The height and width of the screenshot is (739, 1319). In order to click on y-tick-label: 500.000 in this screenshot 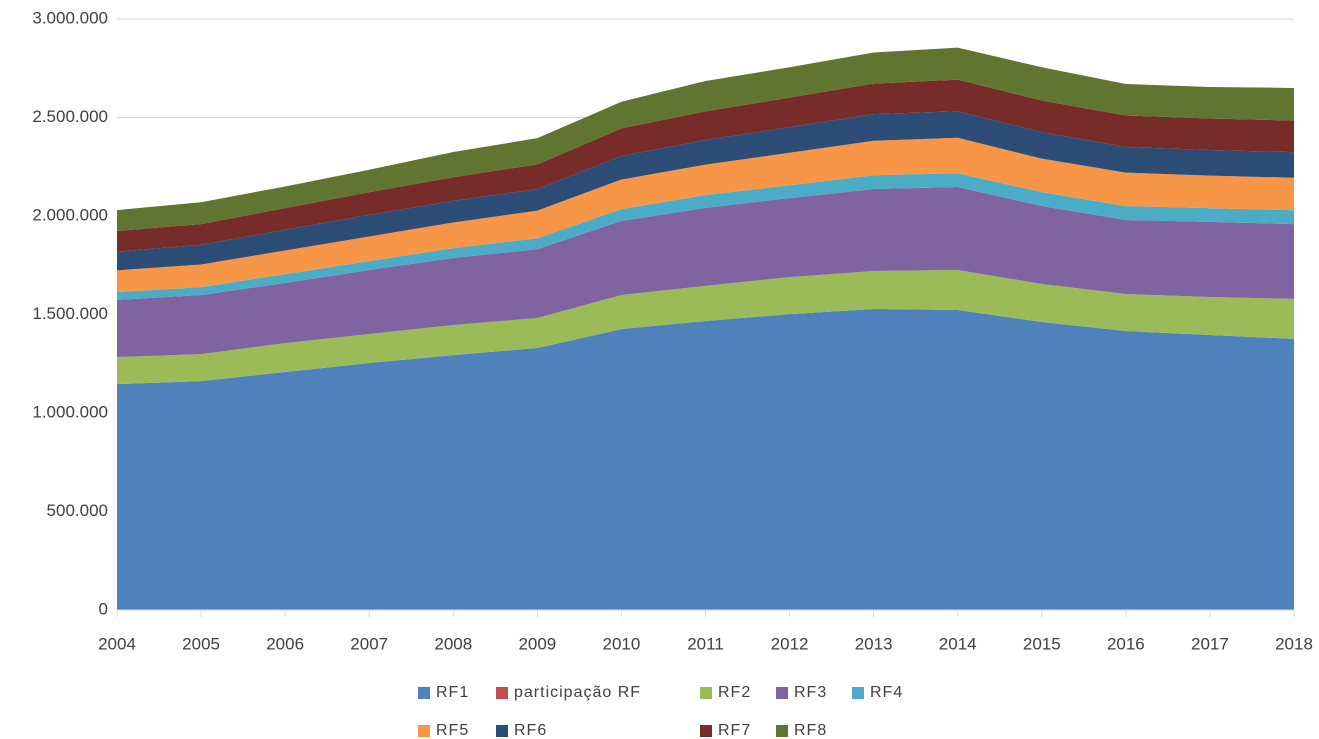, I will do `click(77, 510)`.